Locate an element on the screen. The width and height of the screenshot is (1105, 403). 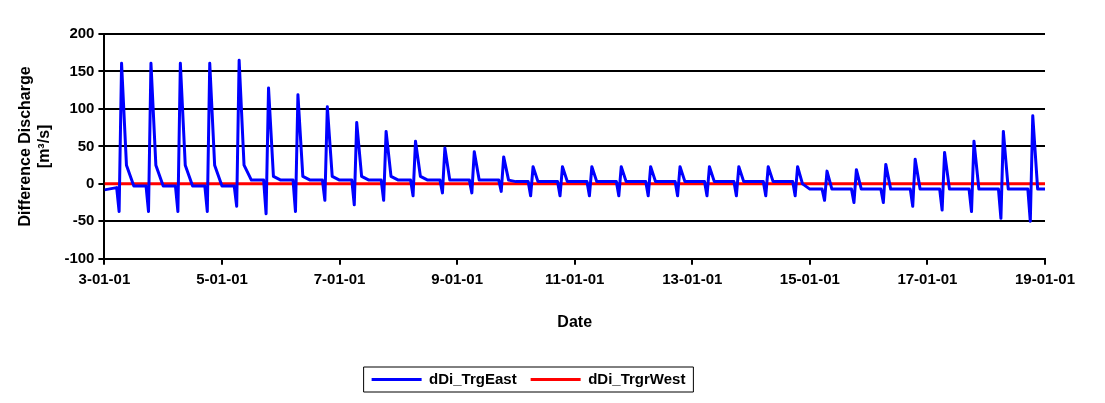
x-axis-title: Date is located at coordinates (575, 321).